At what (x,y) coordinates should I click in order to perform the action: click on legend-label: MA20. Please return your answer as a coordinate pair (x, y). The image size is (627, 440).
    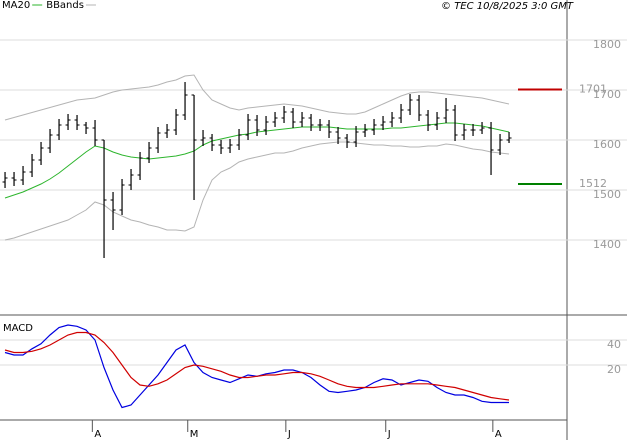
    Looking at the image, I should click on (16, 5).